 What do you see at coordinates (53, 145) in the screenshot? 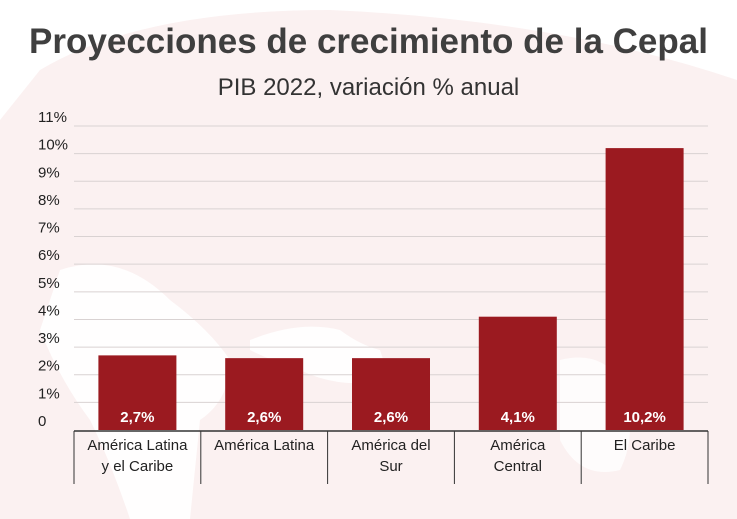
I see `y-tick-label: 10%` at bounding box center [53, 145].